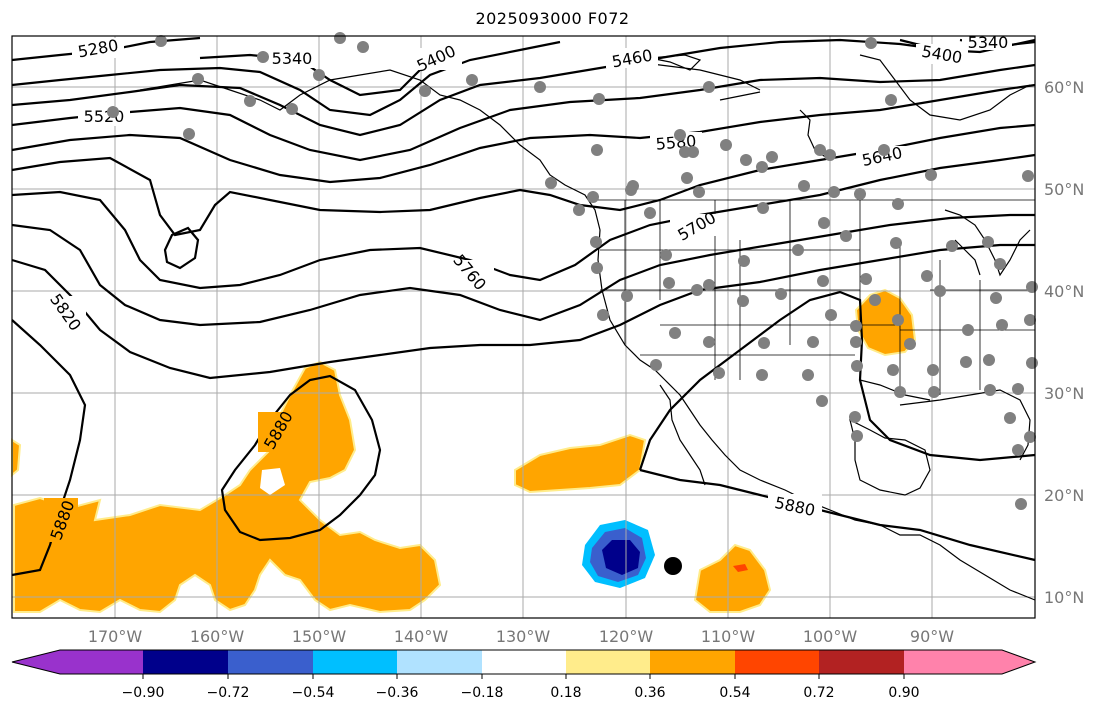  What do you see at coordinates (830, 636) in the screenshot?
I see `lon-label: 100°W` at bounding box center [830, 636].